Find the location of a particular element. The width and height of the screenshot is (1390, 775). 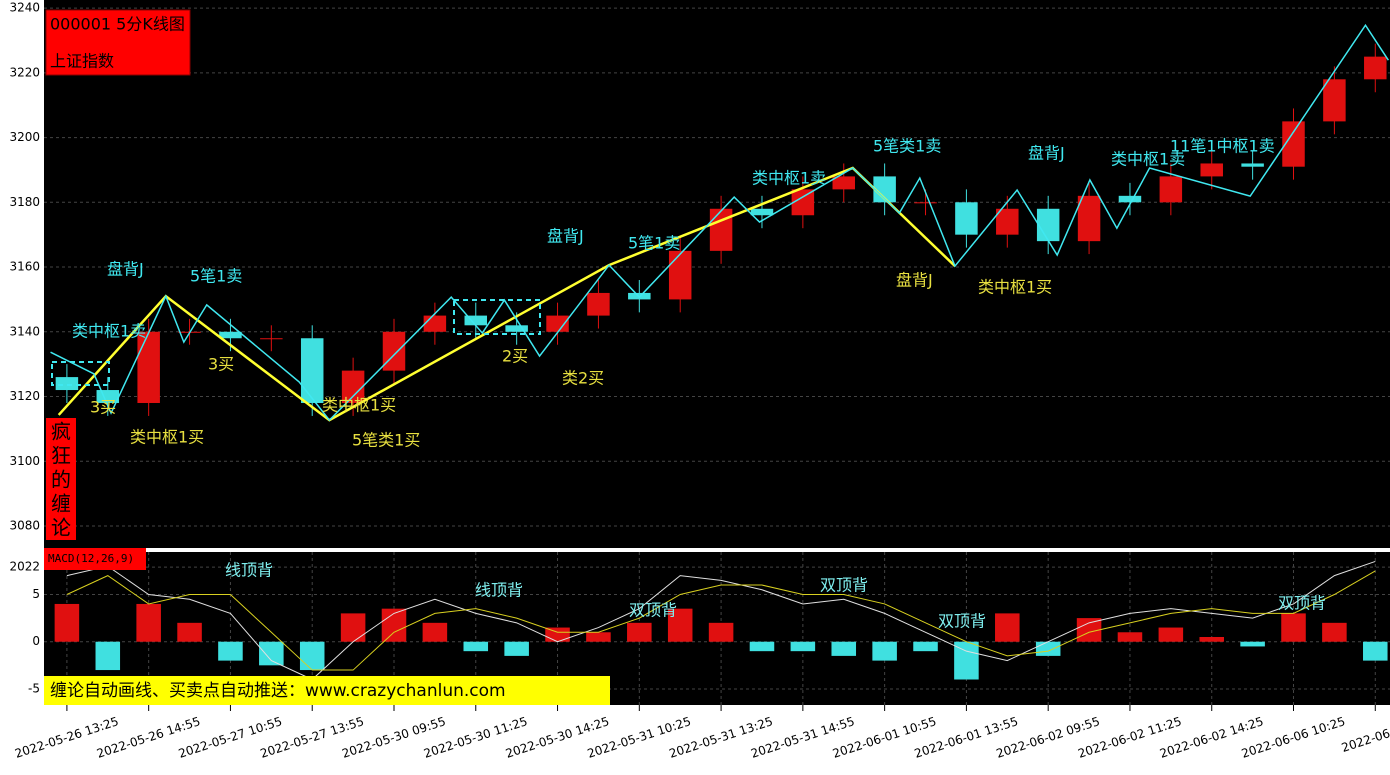

y-tick-label: 3100 is located at coordinates (24, 461).